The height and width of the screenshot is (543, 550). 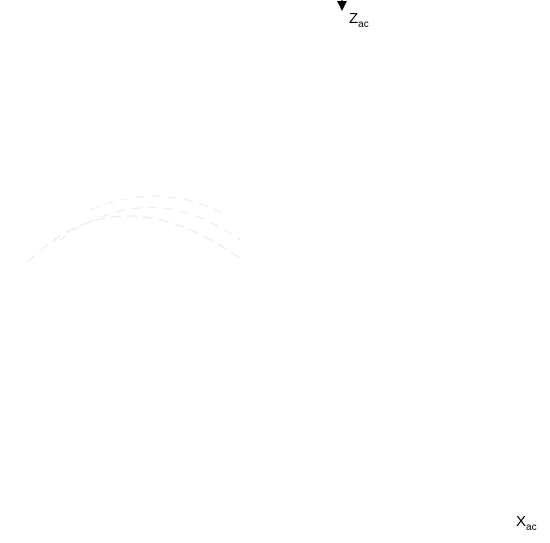 I want to click on x-axis-title-sub: ac, so click(x=531, y=527).